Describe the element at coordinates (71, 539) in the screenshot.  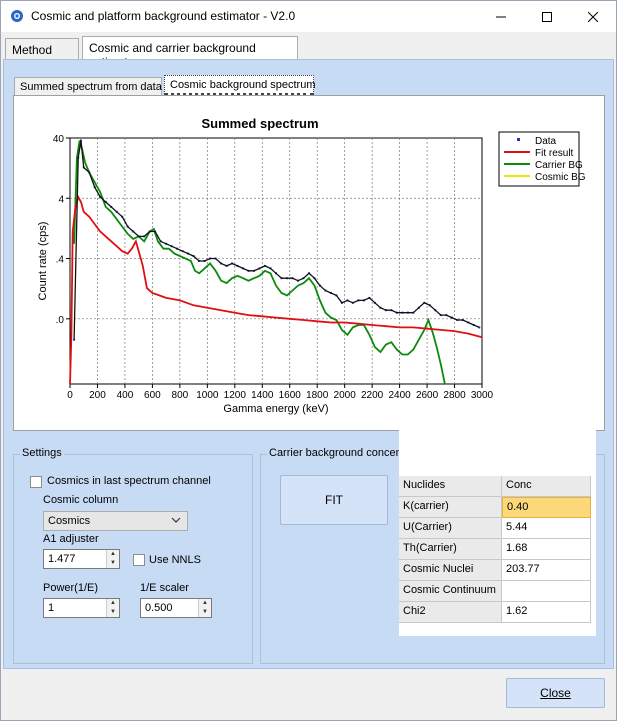
I see `a1-adjuster-label: A1 adjuster` at that location.